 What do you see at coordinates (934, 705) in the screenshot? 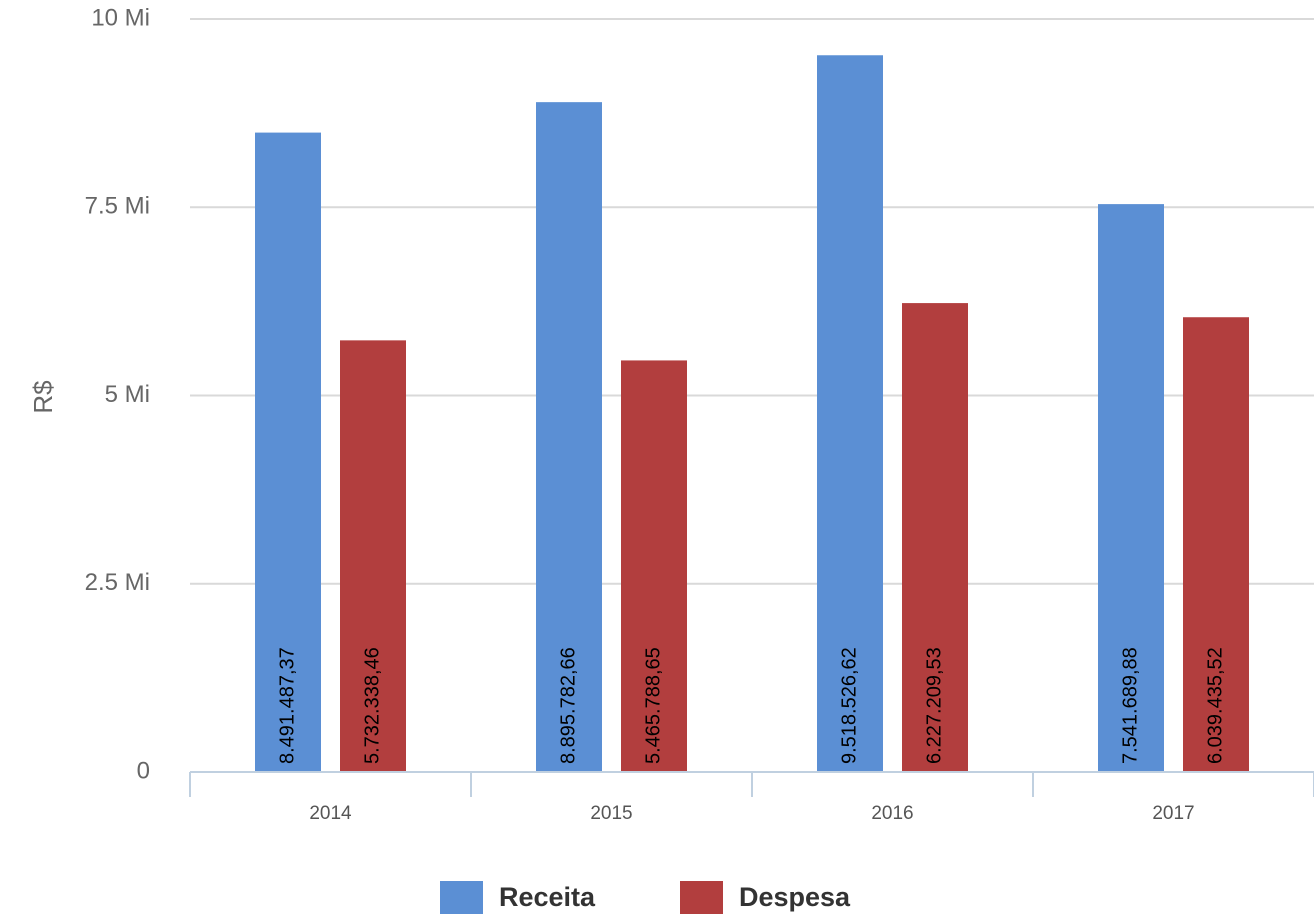
I see `bar-value-label: 6.227.209,53` at bounding box center [934, 705].